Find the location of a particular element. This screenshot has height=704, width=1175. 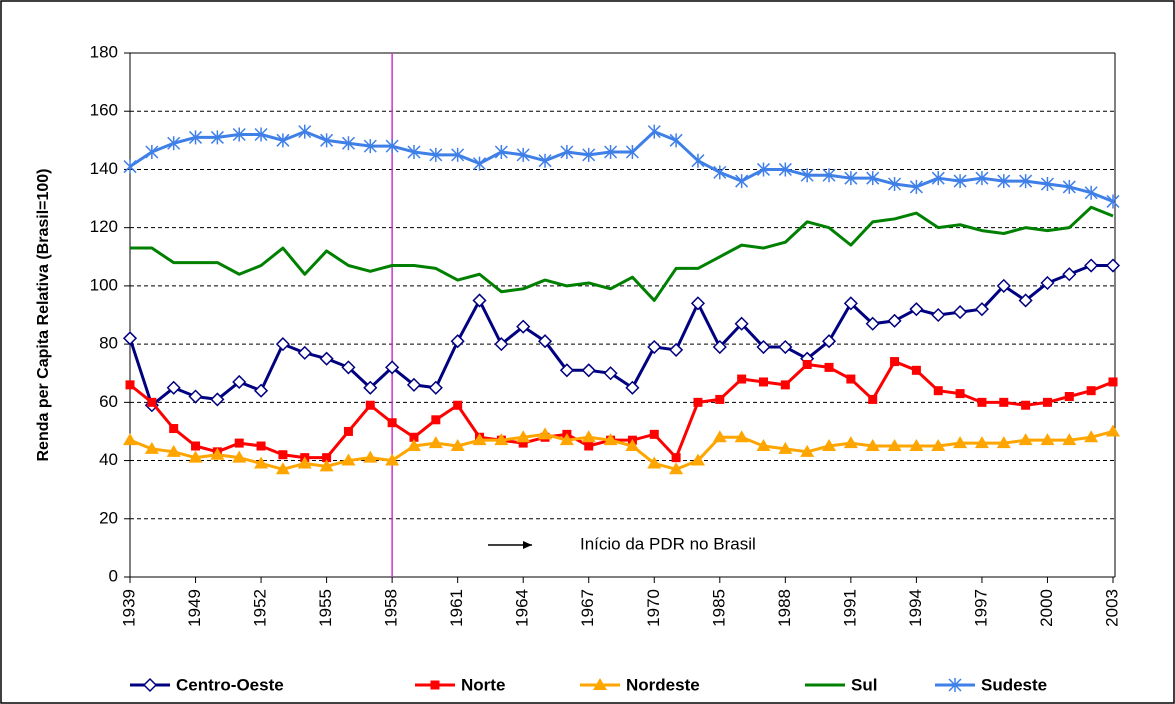

x-tick-label: 1997 is located at coordinates (980, 608).